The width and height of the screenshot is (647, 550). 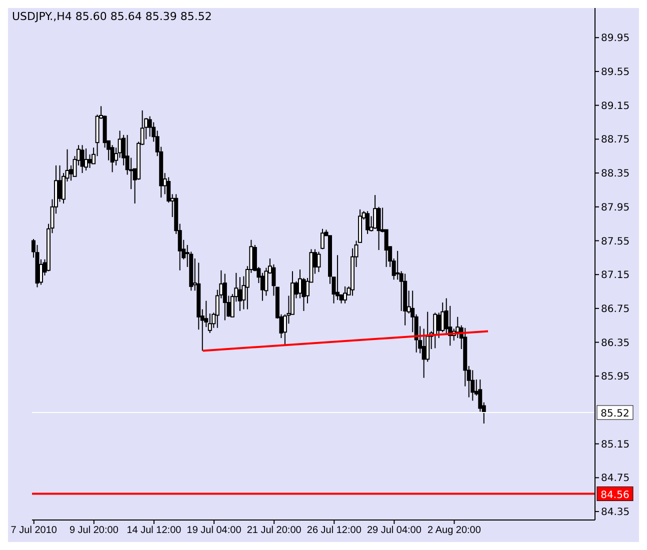 What do you see at coordinates (615, 72) in the screenshot?
I see `y-tick-label: 89.55` at bounding box center [615, 72].